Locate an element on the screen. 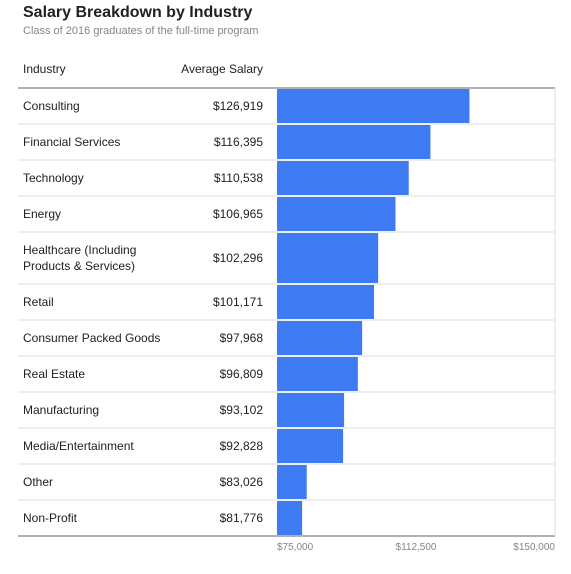  chart-title: Salary Breakdown by Industry is located at coordinates (138, 12).